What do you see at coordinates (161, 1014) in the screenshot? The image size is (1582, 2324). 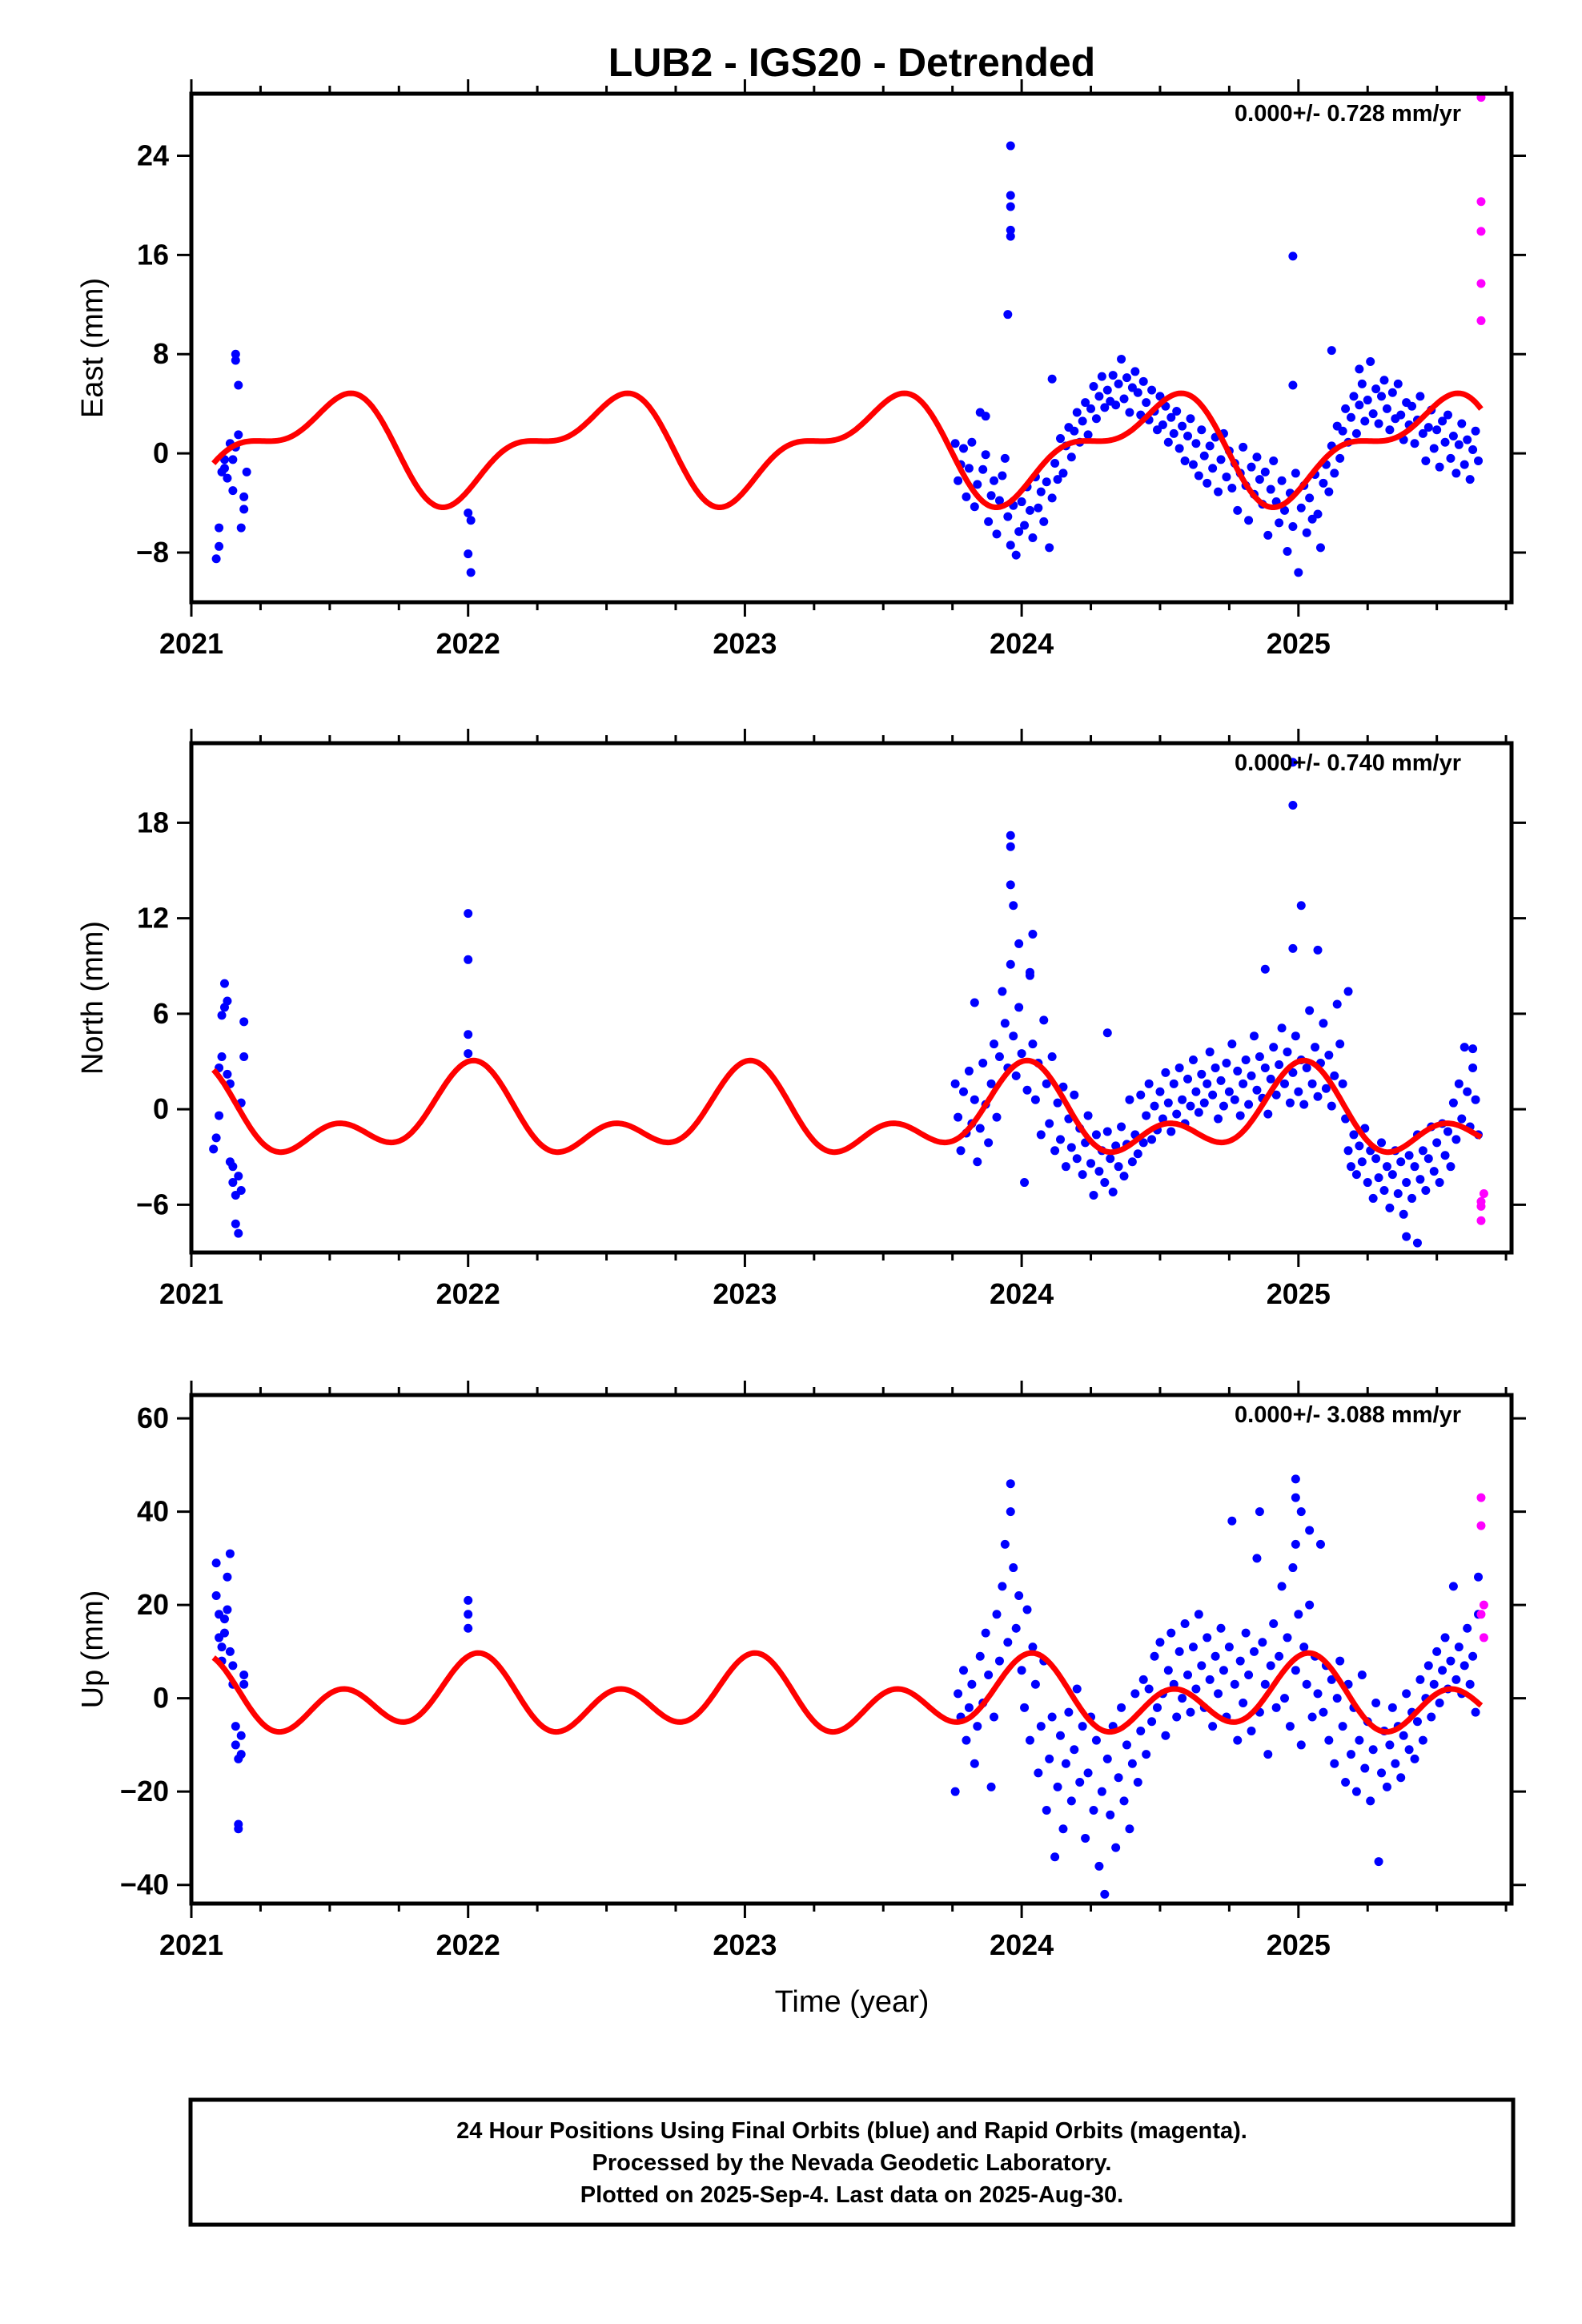 I see `y-tick-label: 6` at bounding box center [161, 1014].